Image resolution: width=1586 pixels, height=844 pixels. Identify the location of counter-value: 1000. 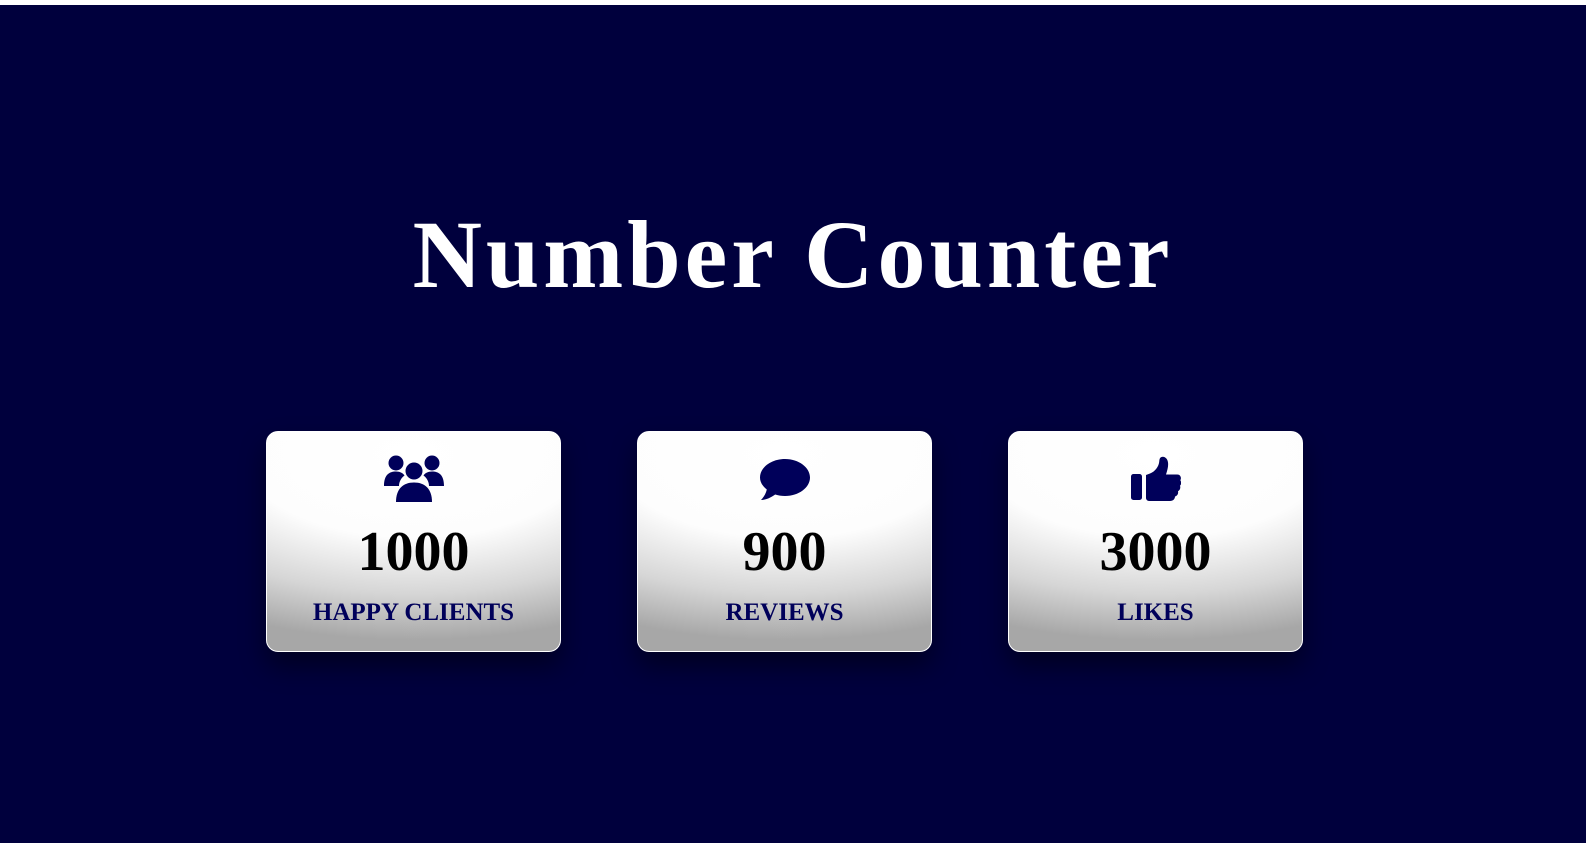
(413, 552).